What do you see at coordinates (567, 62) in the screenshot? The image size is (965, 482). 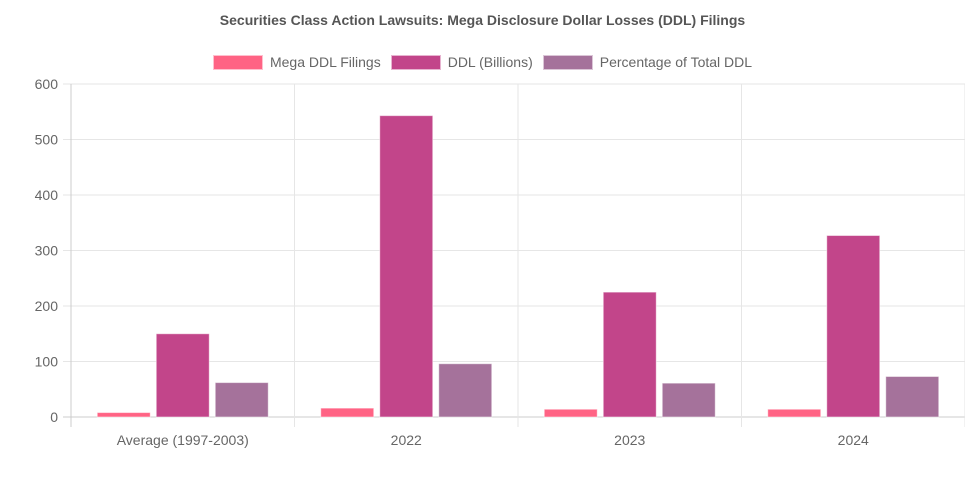 I see `legend-swatch-percentage-total-ddl` at bounding box center [567, 62].